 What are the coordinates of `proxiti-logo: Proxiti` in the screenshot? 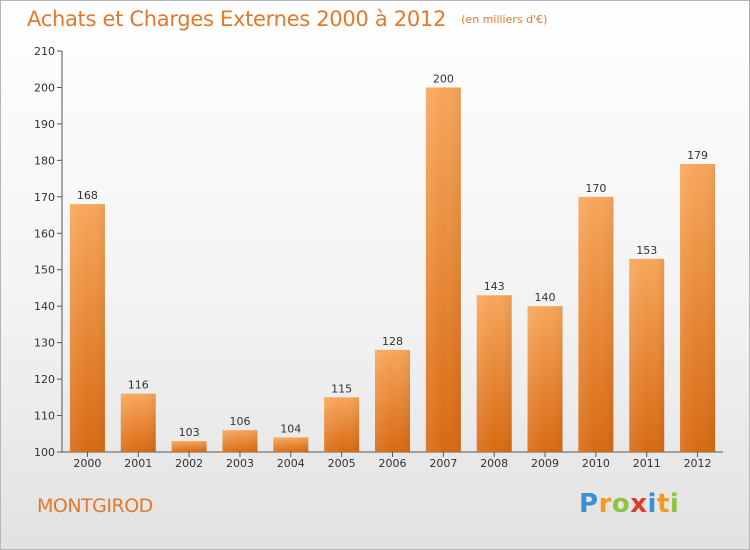 It's located at (629, 504).